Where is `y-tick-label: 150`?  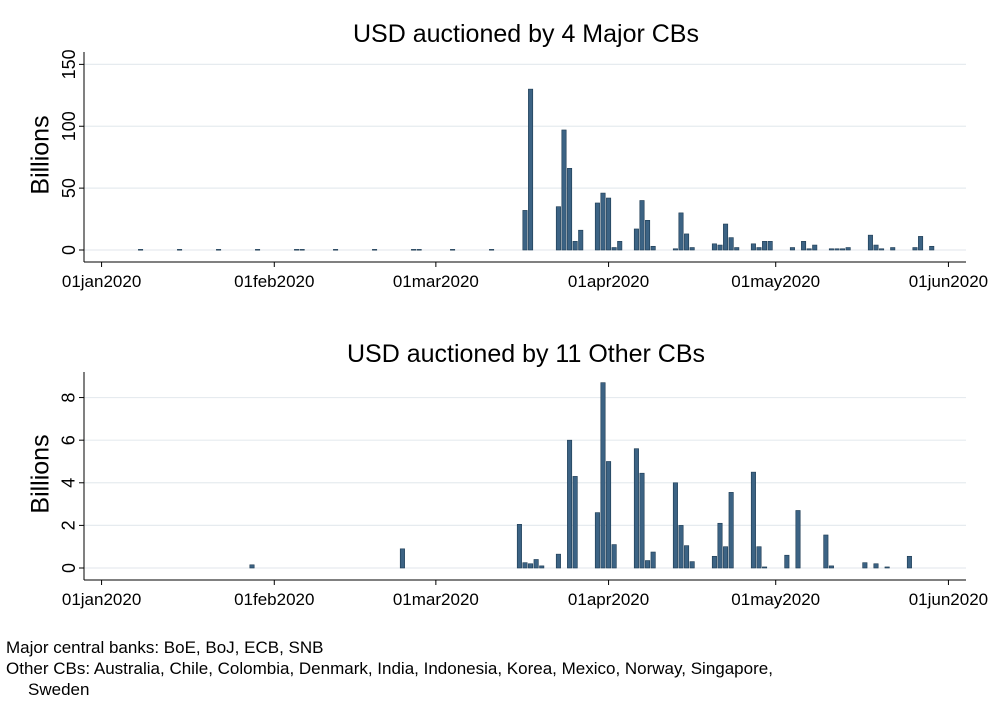 y-tick-label: 150 is located at coordinates (69, 64).